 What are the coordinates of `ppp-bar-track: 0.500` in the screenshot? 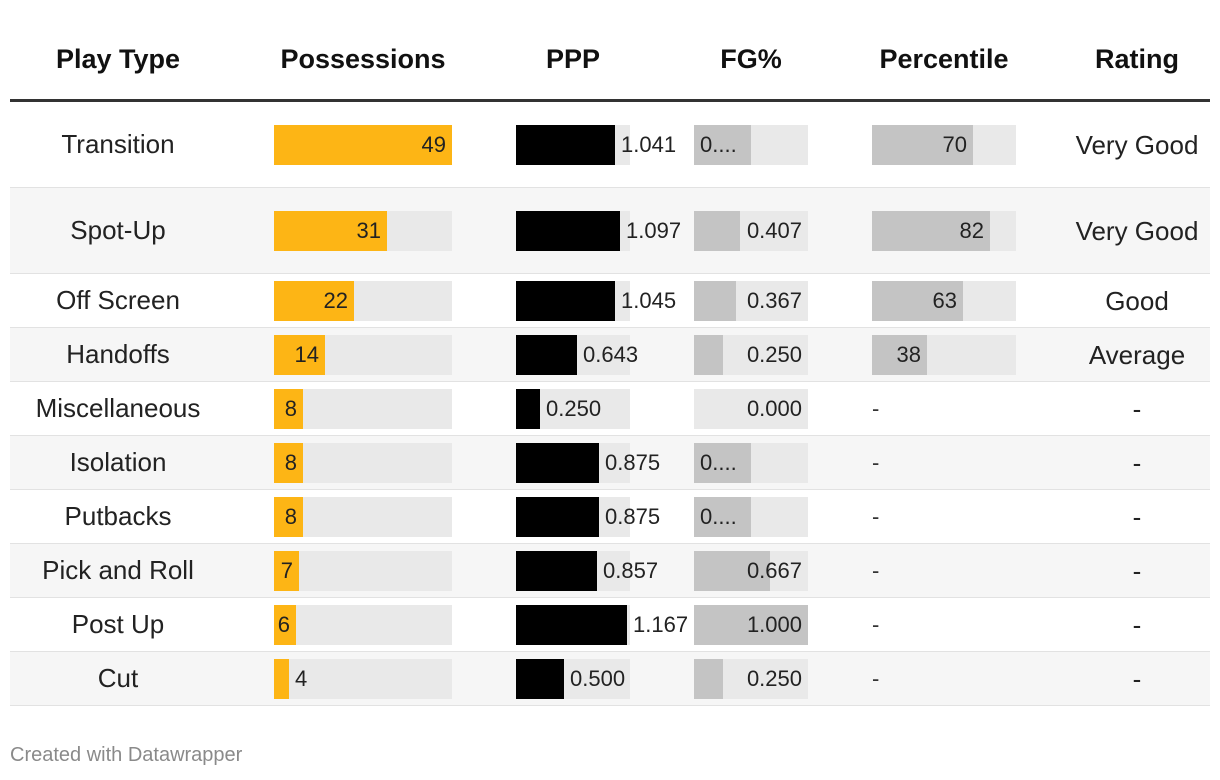 It's located at (573, 678).